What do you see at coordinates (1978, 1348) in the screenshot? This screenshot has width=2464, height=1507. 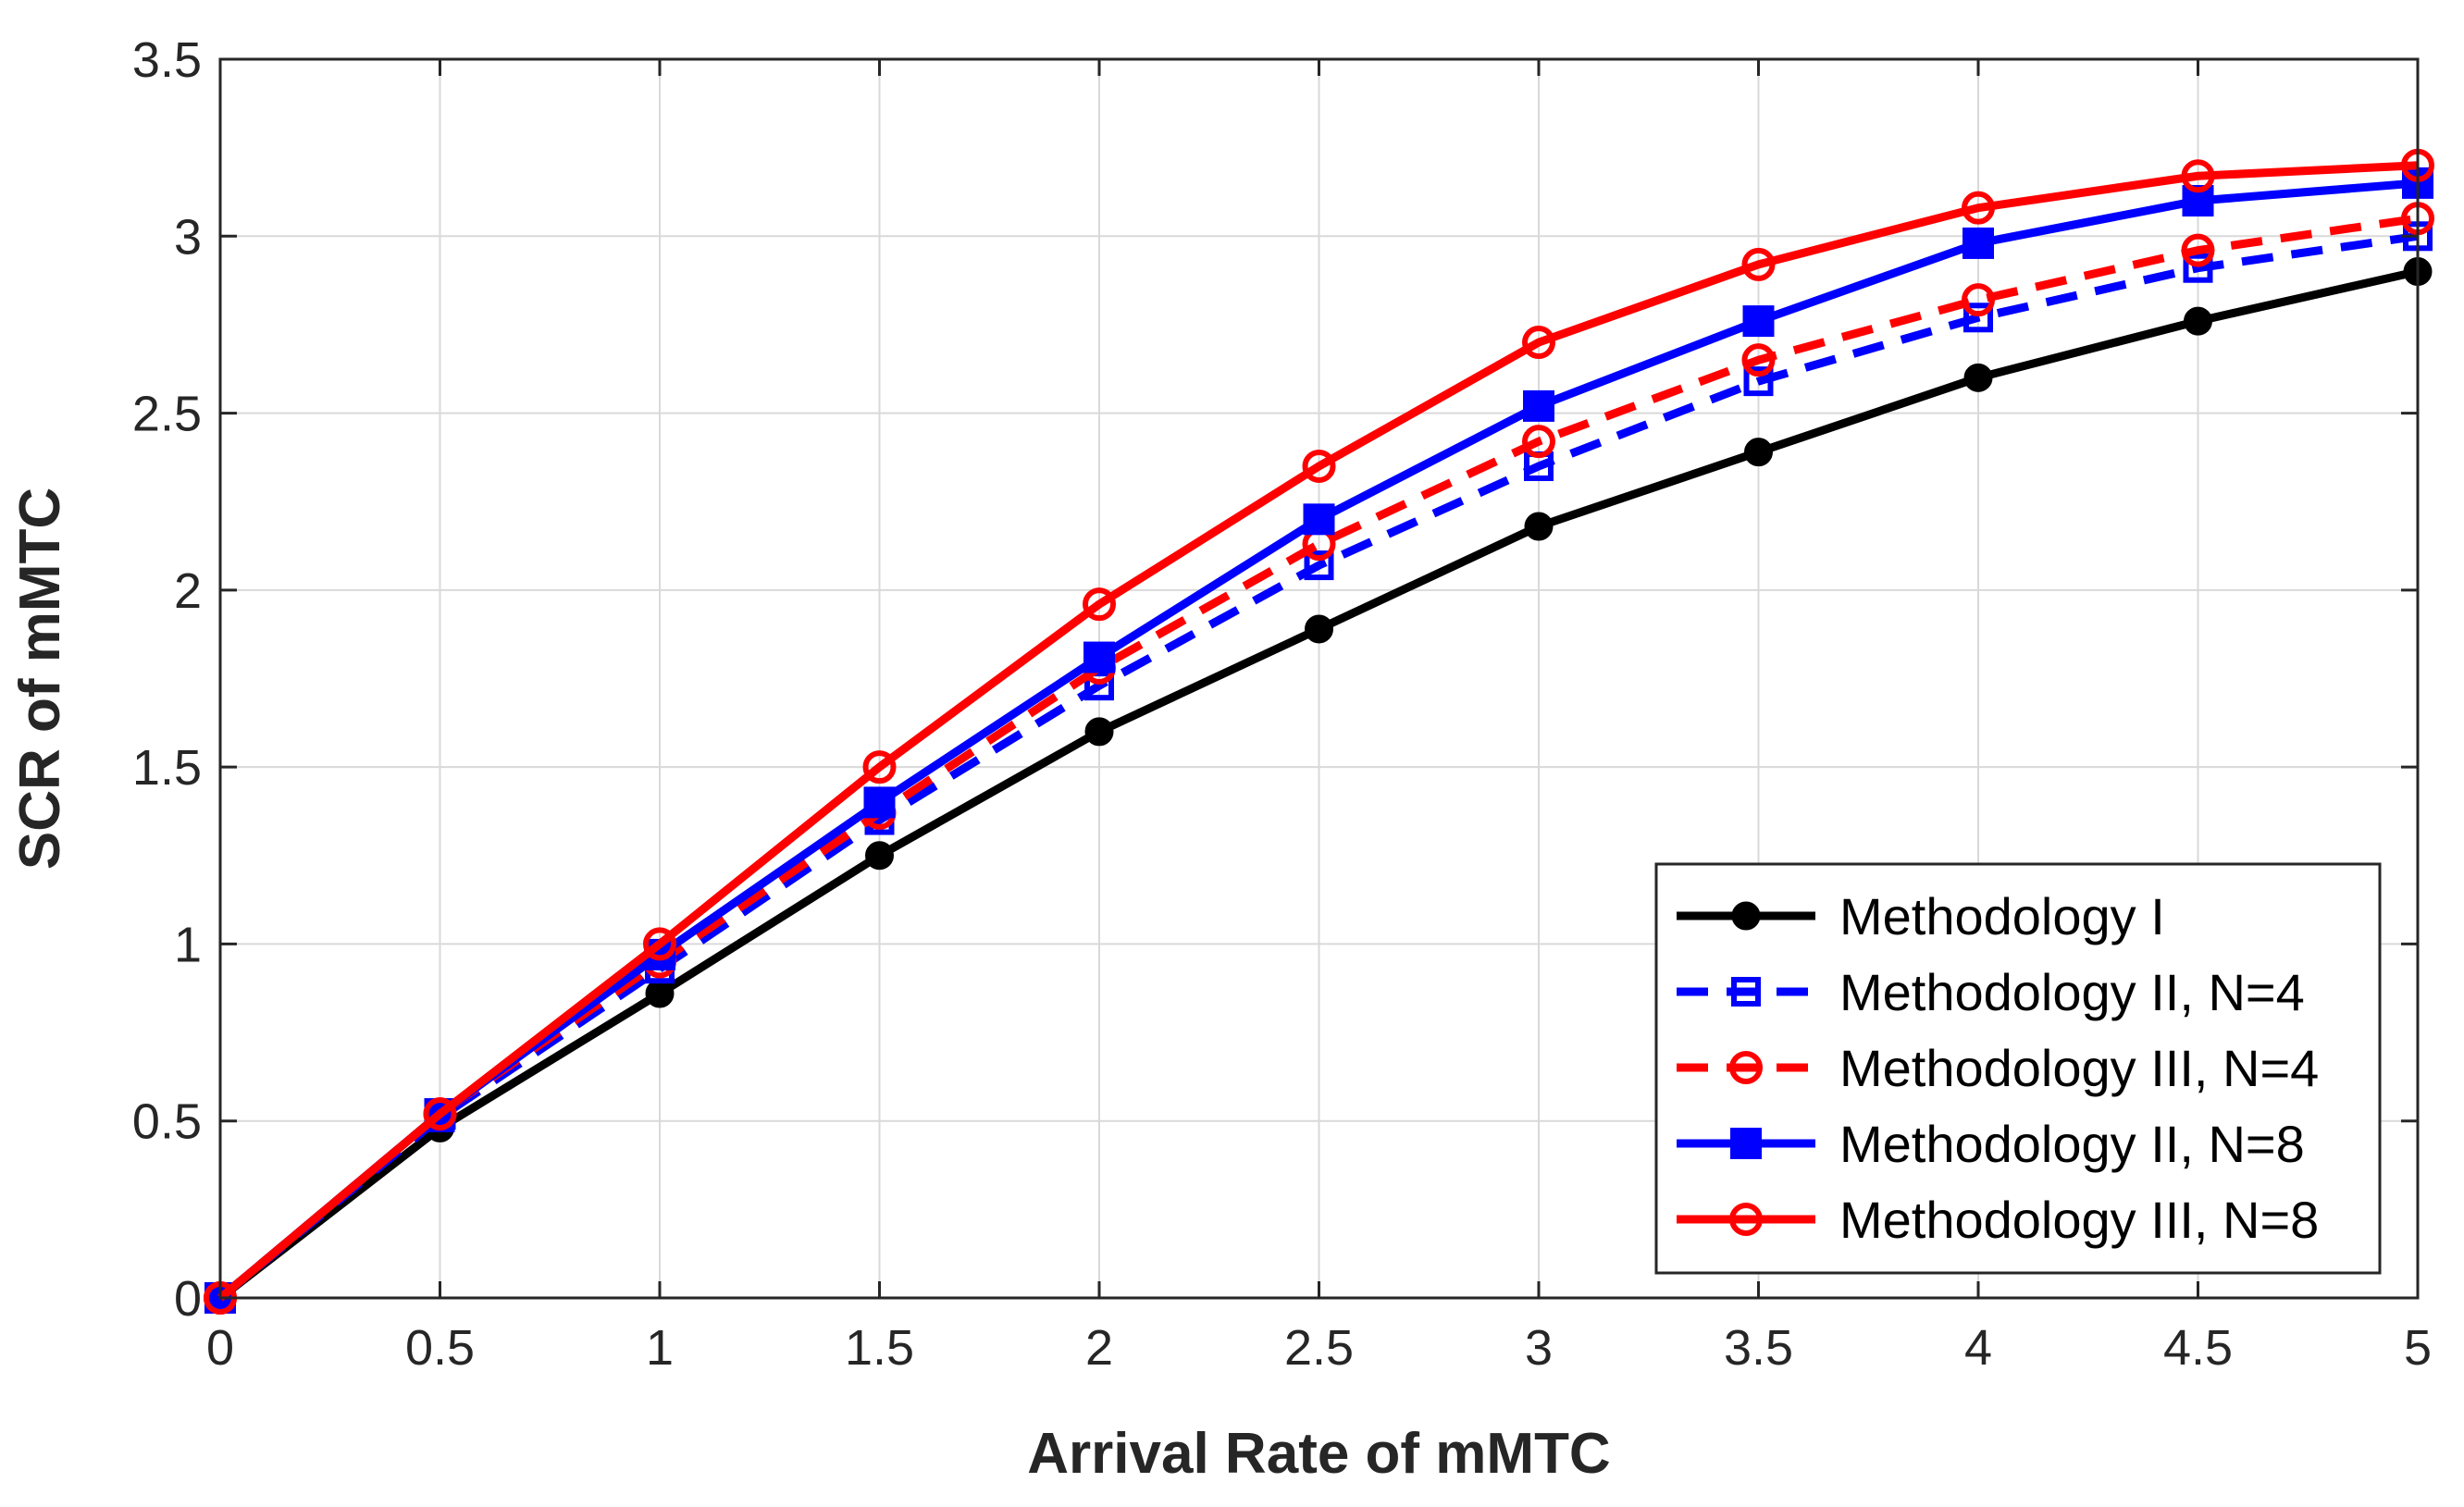 I see `x-tick-label: 4` at bounding box center [1978, 1348].